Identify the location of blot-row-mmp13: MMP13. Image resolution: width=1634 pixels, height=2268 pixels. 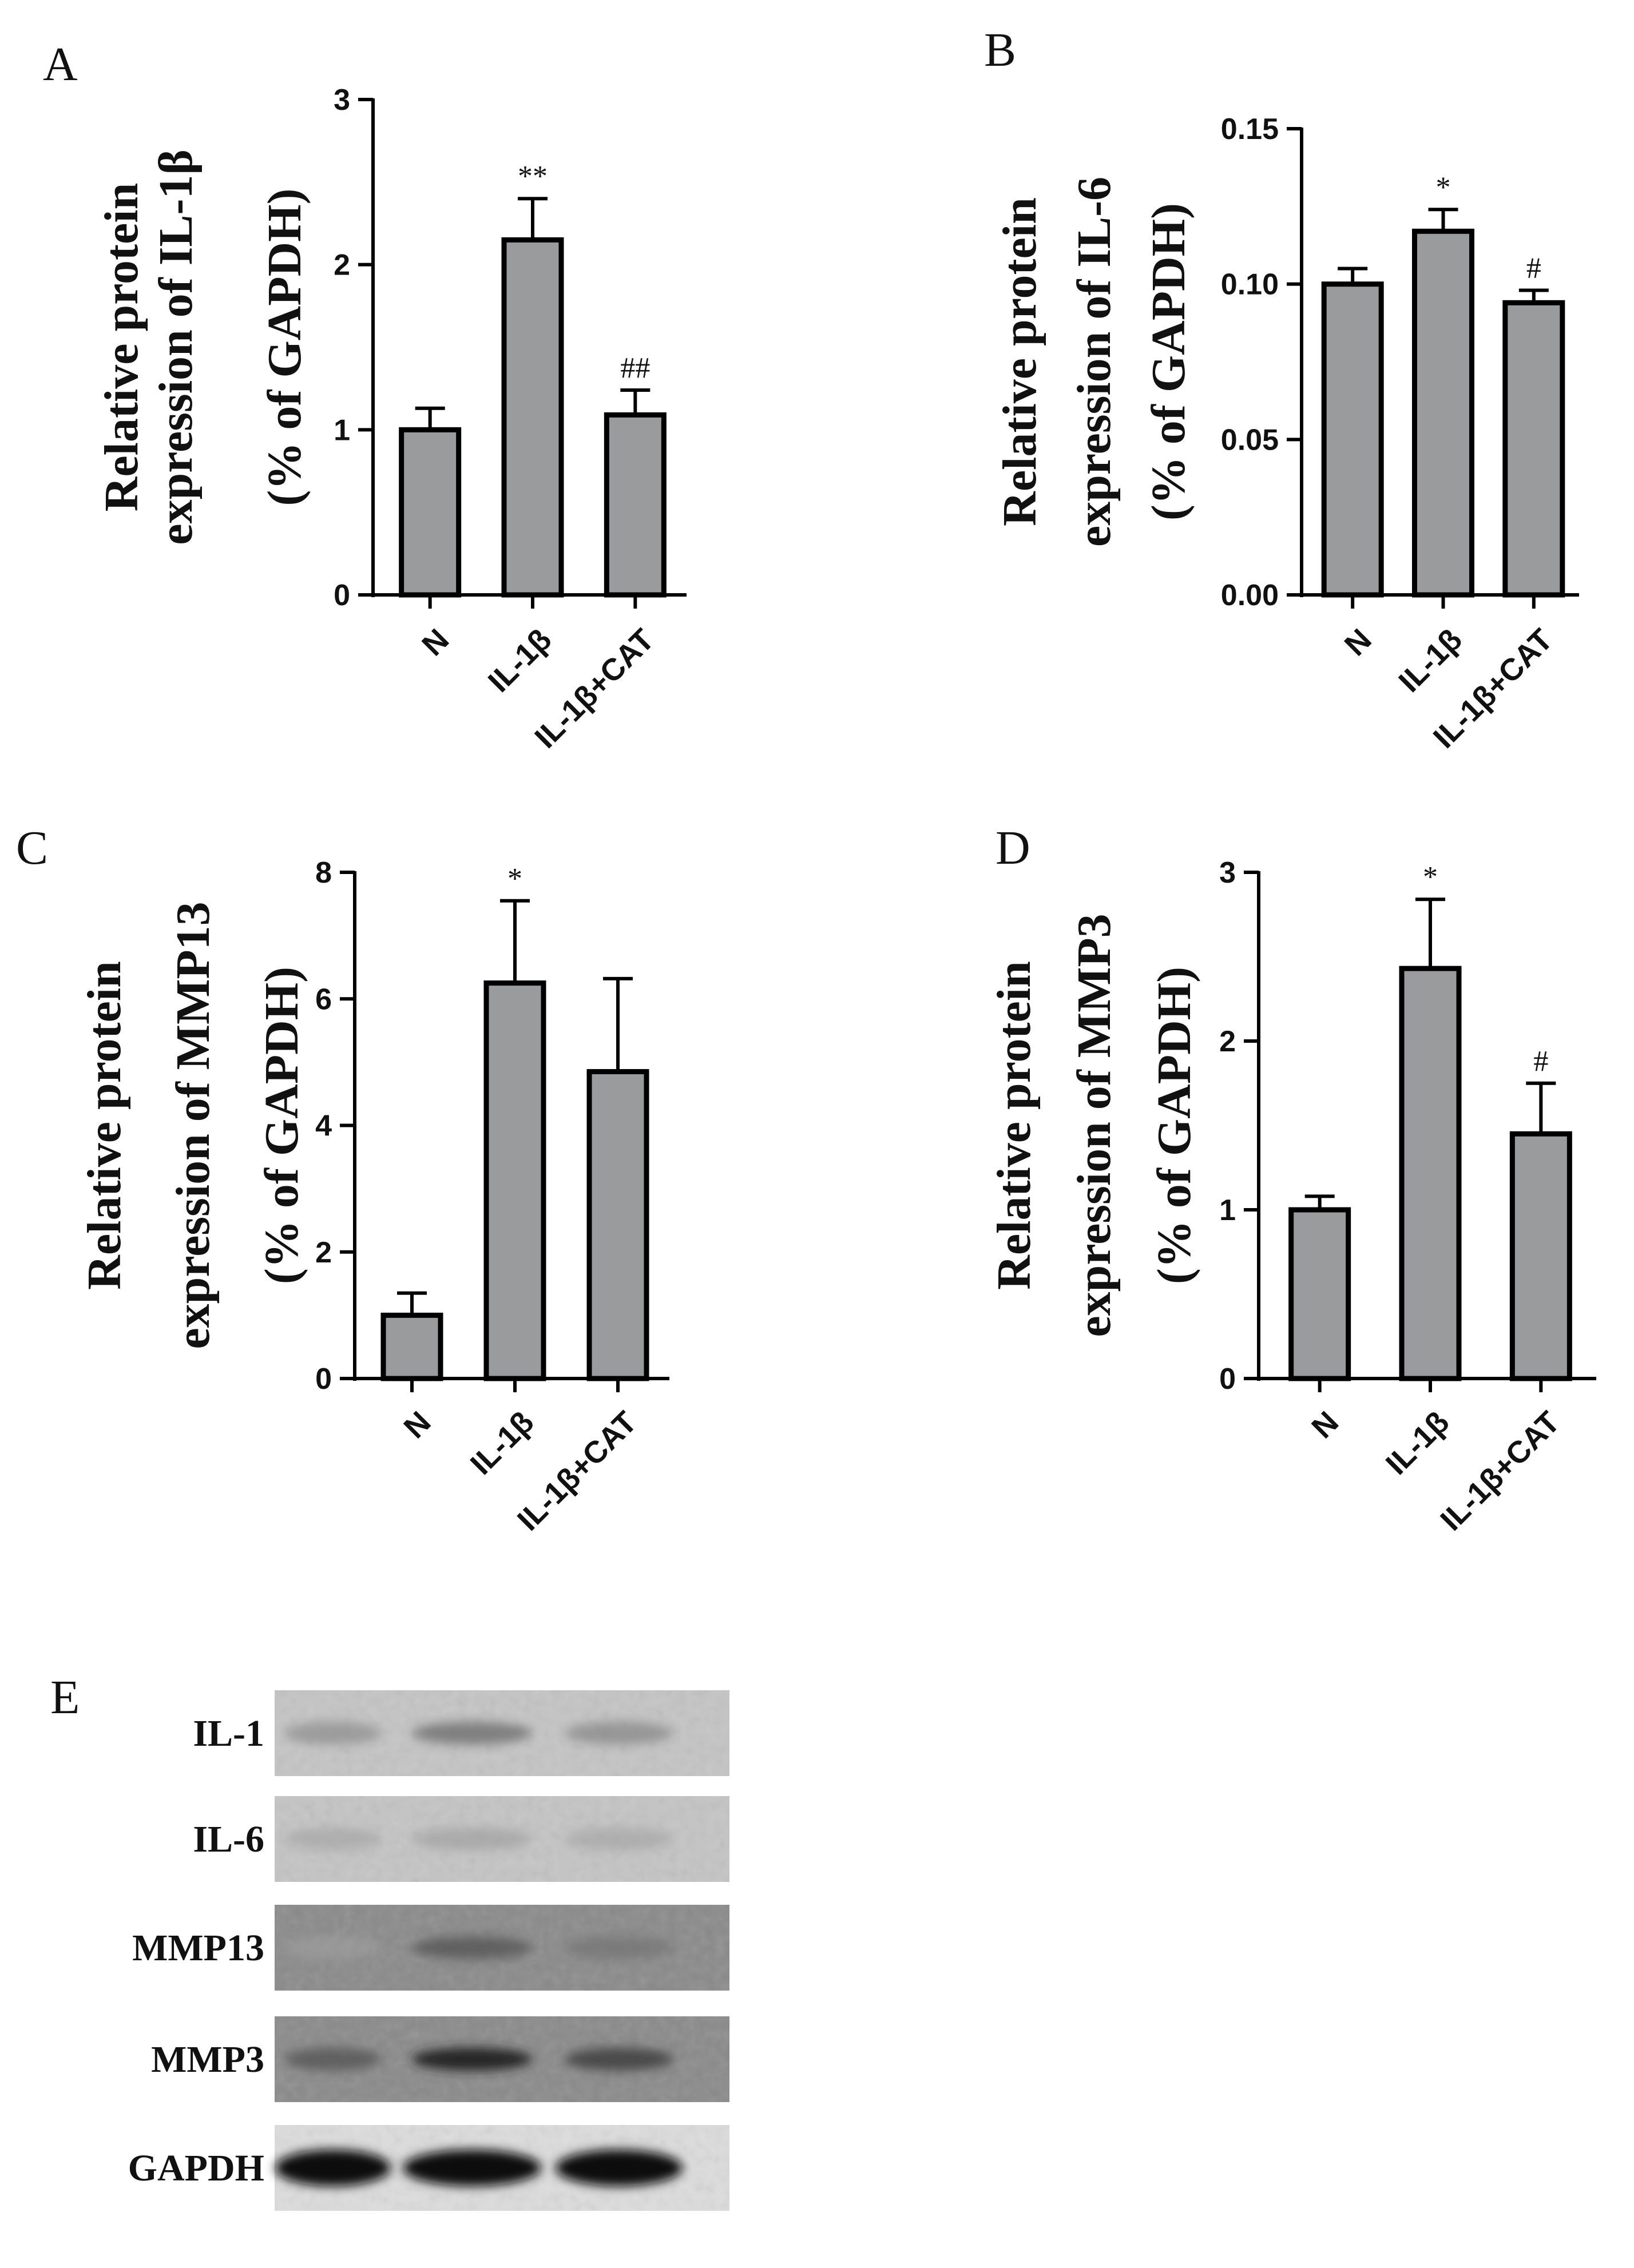
(430, 1948).